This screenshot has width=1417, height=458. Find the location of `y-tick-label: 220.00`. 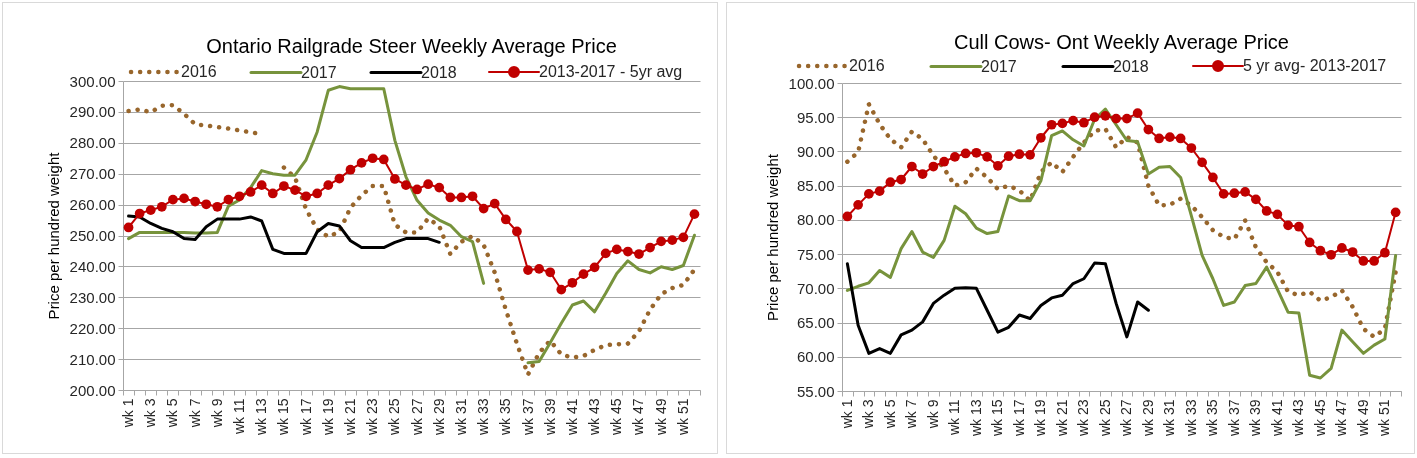

y-tick-label: 220.00 is located at coordinates (92, 328).